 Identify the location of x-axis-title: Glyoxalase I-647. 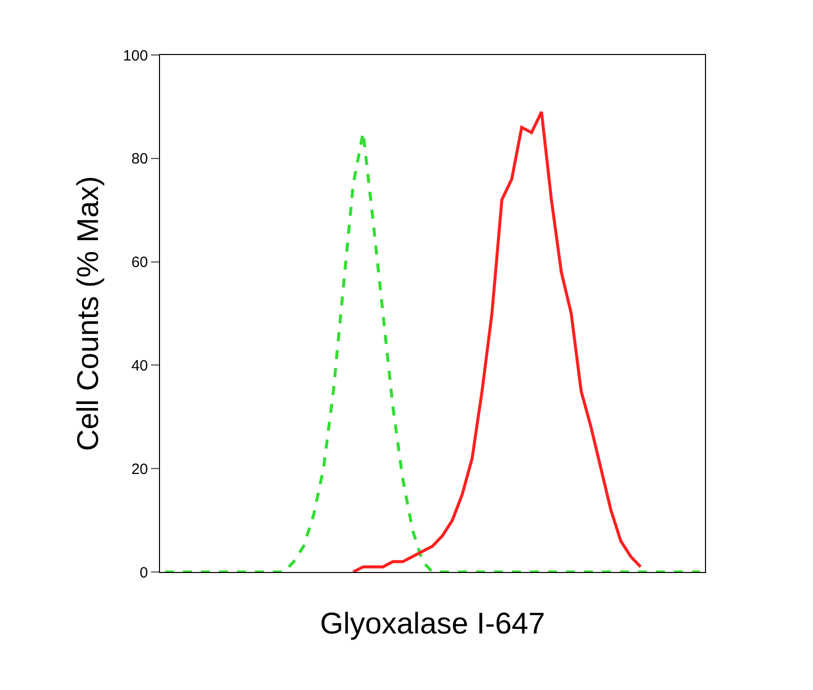
(433, 624).